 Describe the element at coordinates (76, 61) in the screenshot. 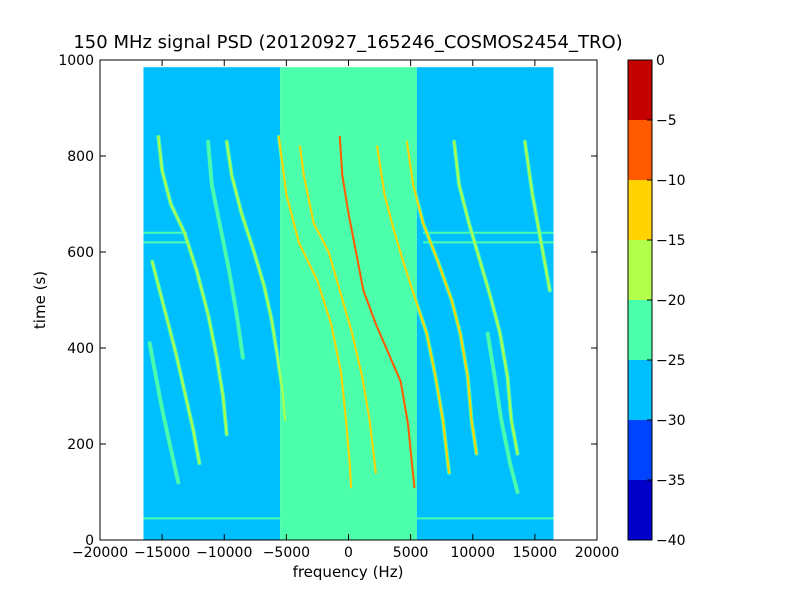

I see `y-tick-label: 1000` at that location.